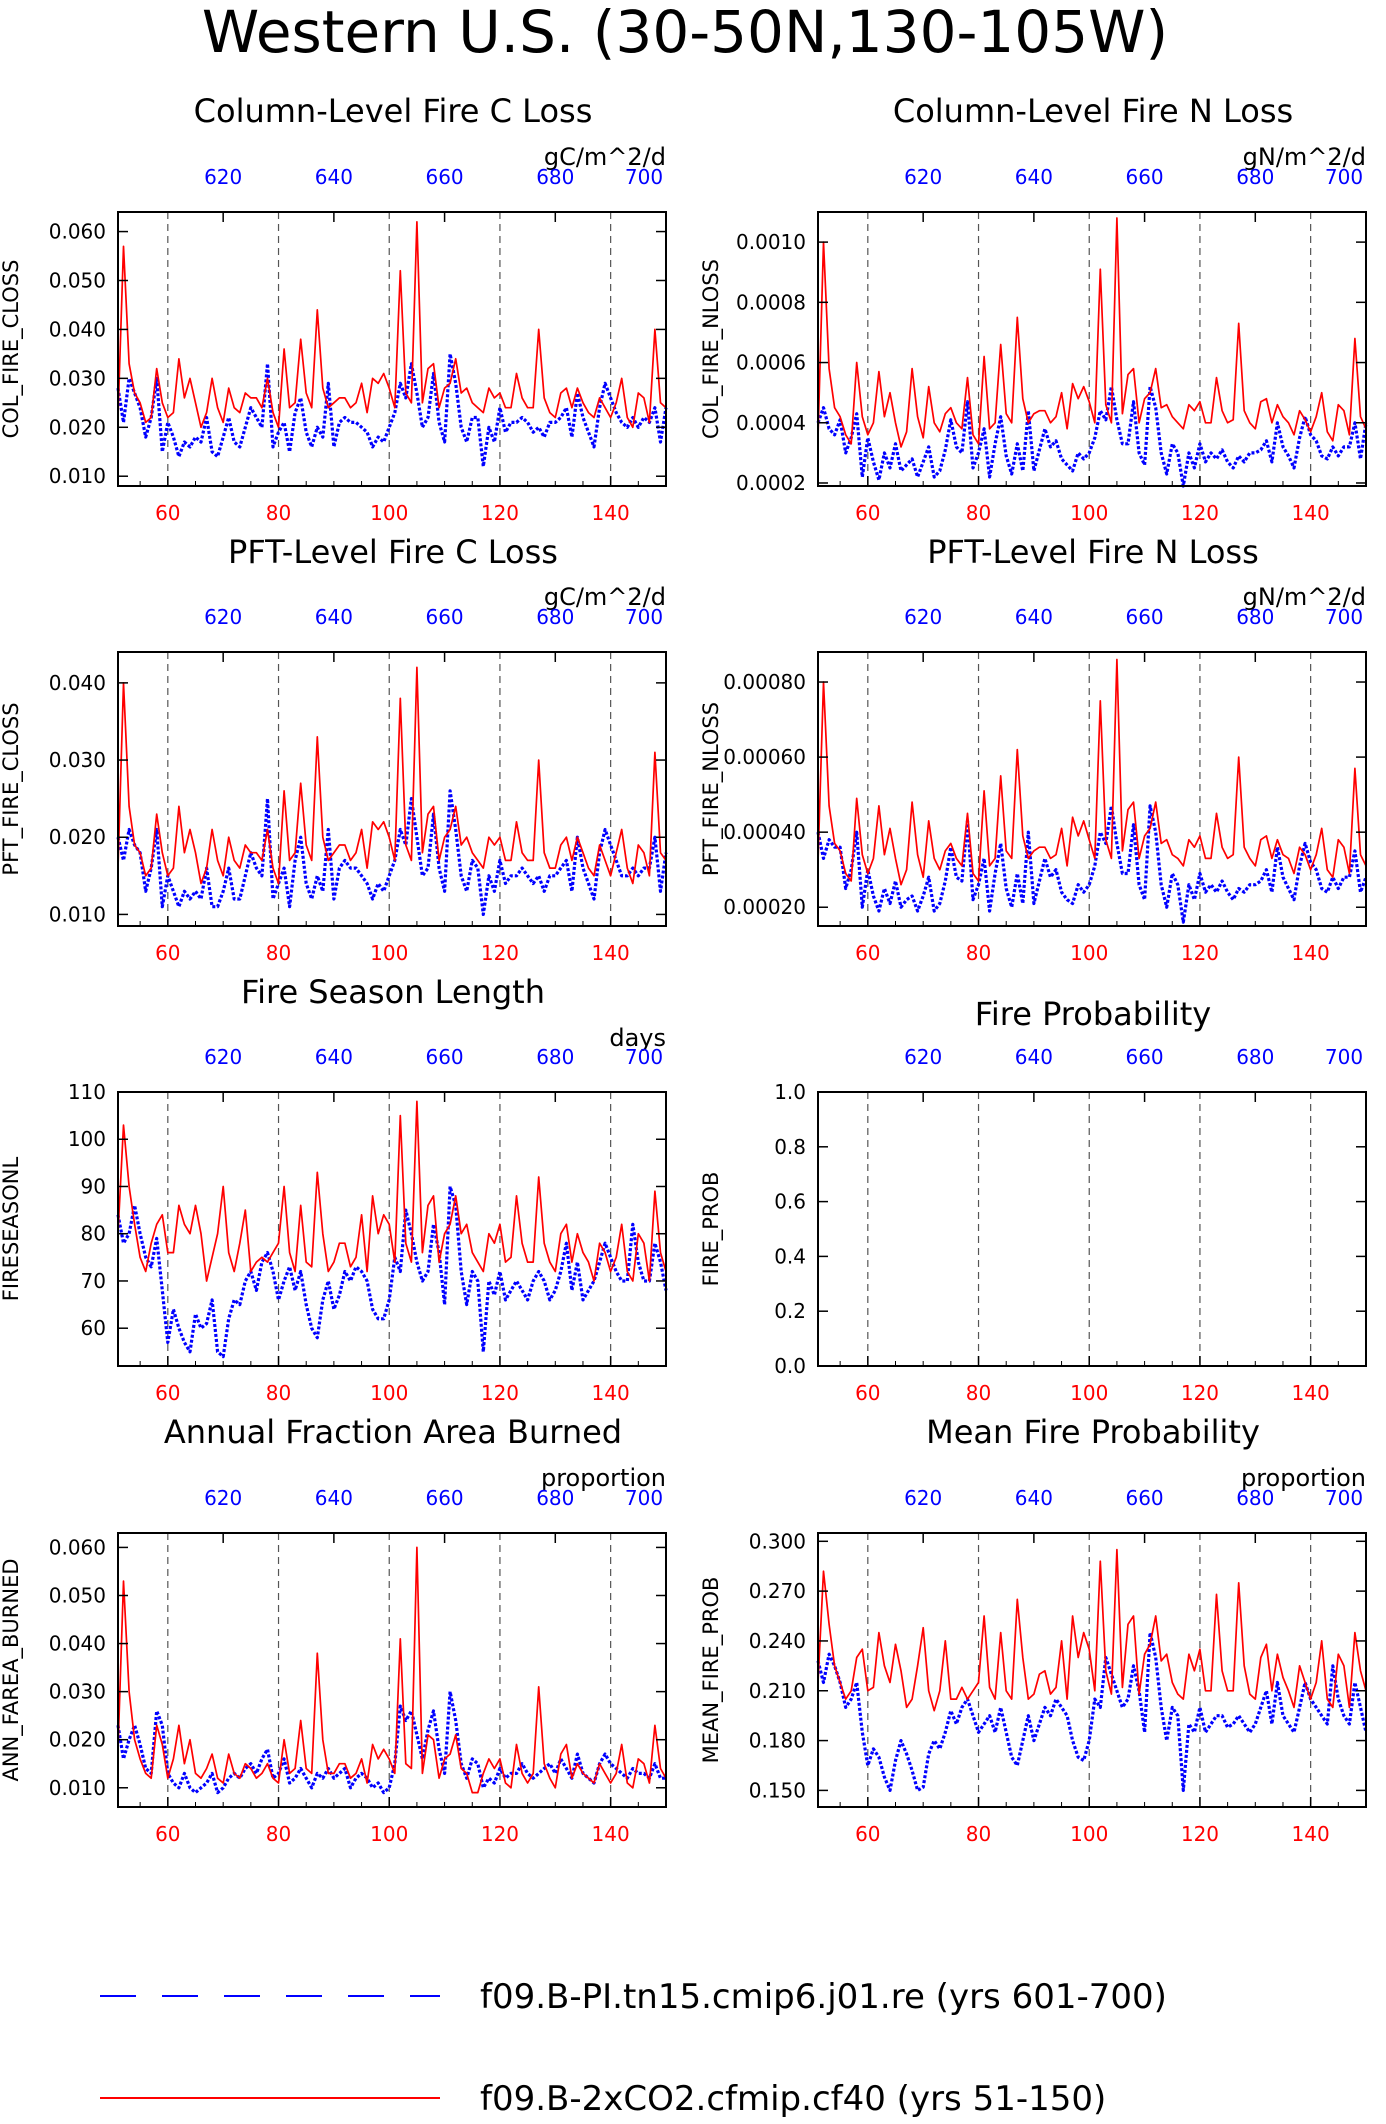  I want to click on y-axis-label: FIRE_PROB, so click(711, 1229).